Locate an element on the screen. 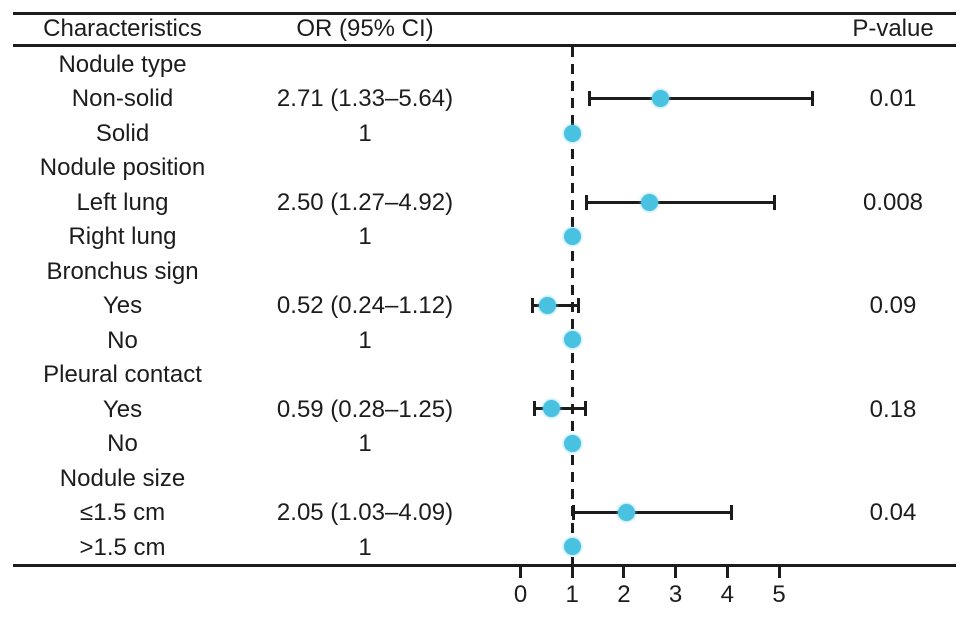 This screenshot has width=969, height=628. or-ci-value: 2.50 (1.27–4.92) is located at coordinates (365, 202).